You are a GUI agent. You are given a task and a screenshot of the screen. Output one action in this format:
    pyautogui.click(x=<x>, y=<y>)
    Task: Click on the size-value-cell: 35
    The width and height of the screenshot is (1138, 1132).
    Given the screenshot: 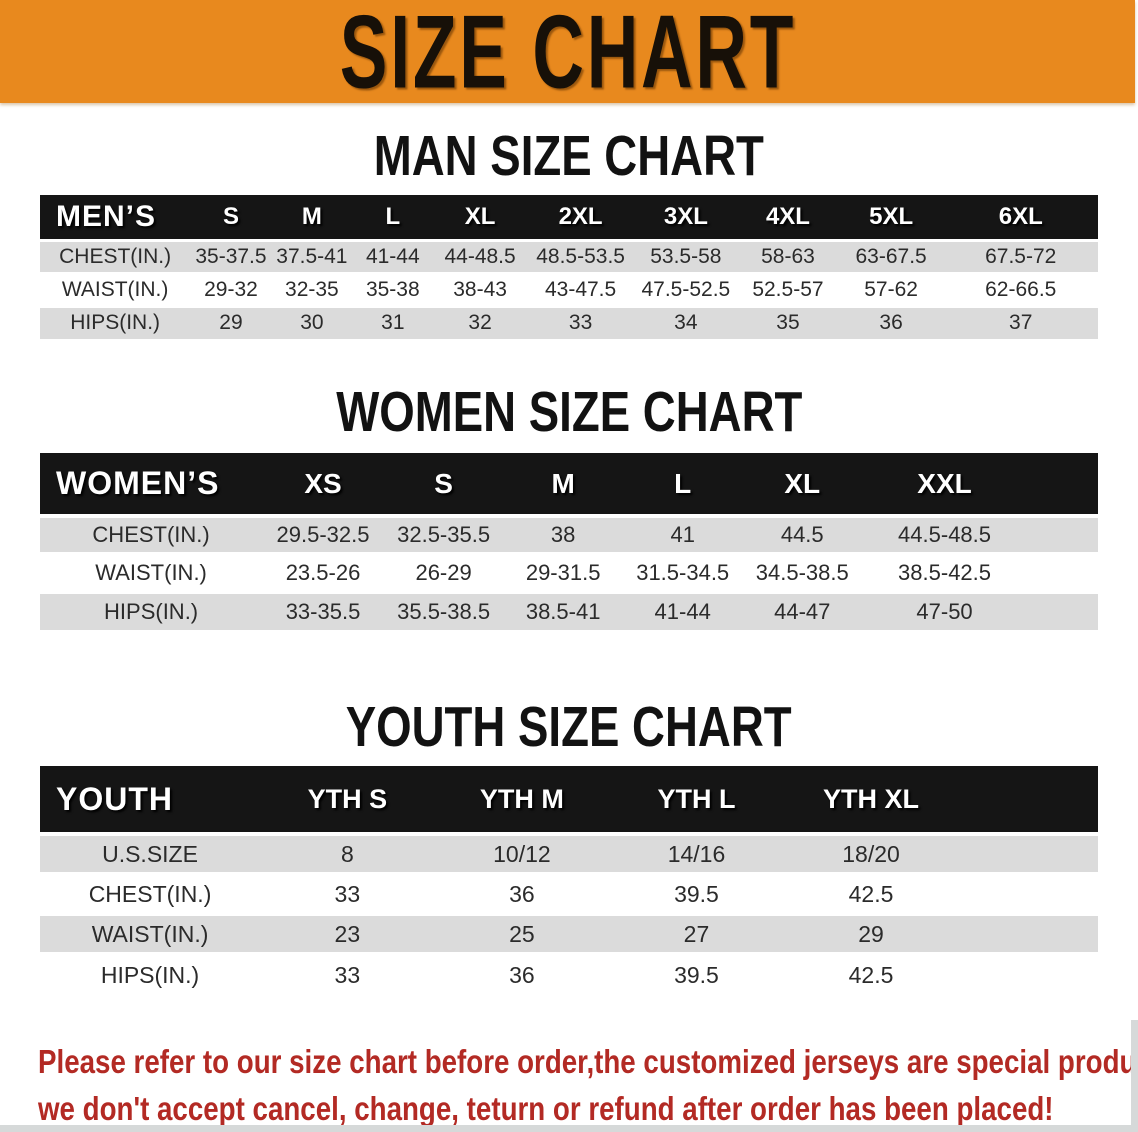 What is the action you would take?
    pyautogui.click(x=788, y=323)
    